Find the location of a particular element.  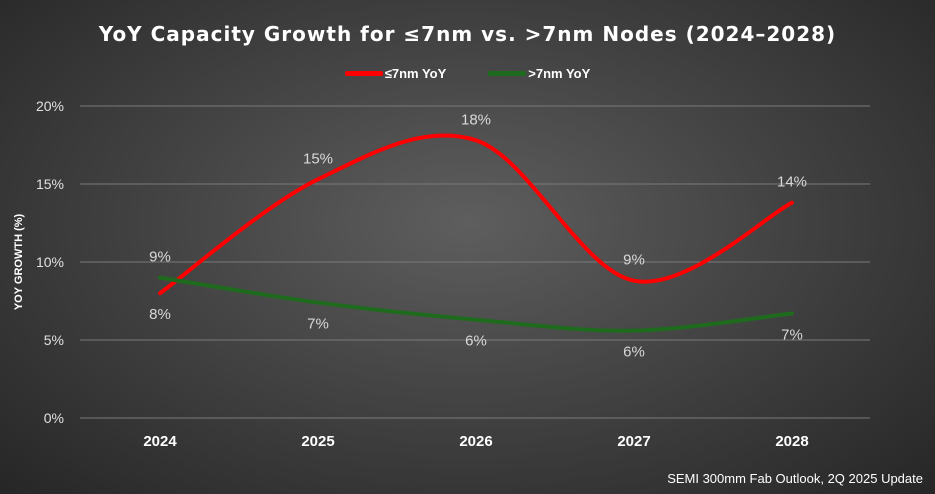

data-label: 18% is located at coordinates (476, 119).